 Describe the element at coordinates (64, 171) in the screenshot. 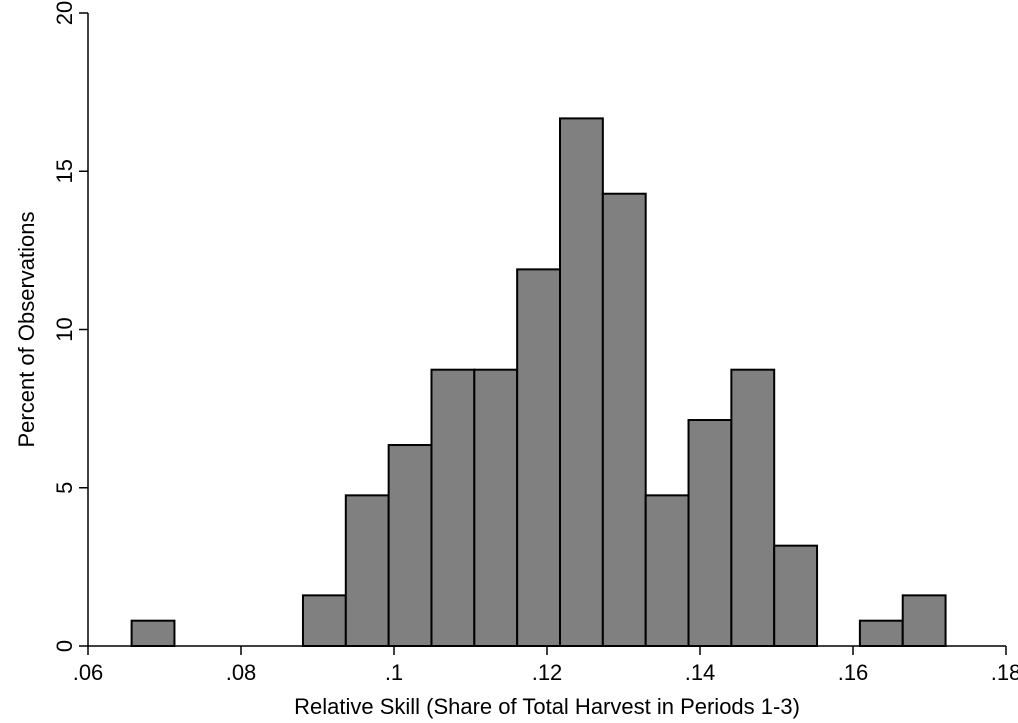

I see `y-tick-label: 15` at that location.